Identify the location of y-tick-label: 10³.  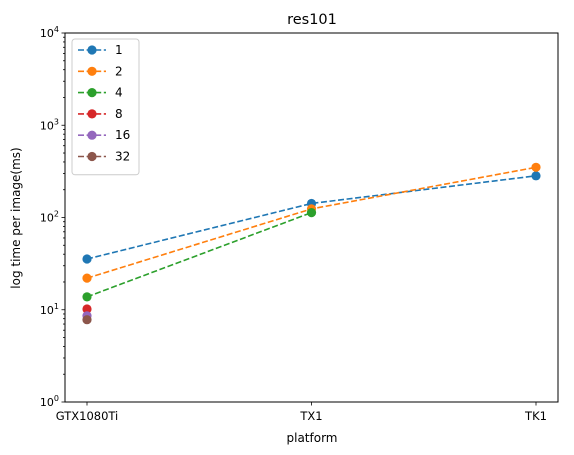
(49, 124).